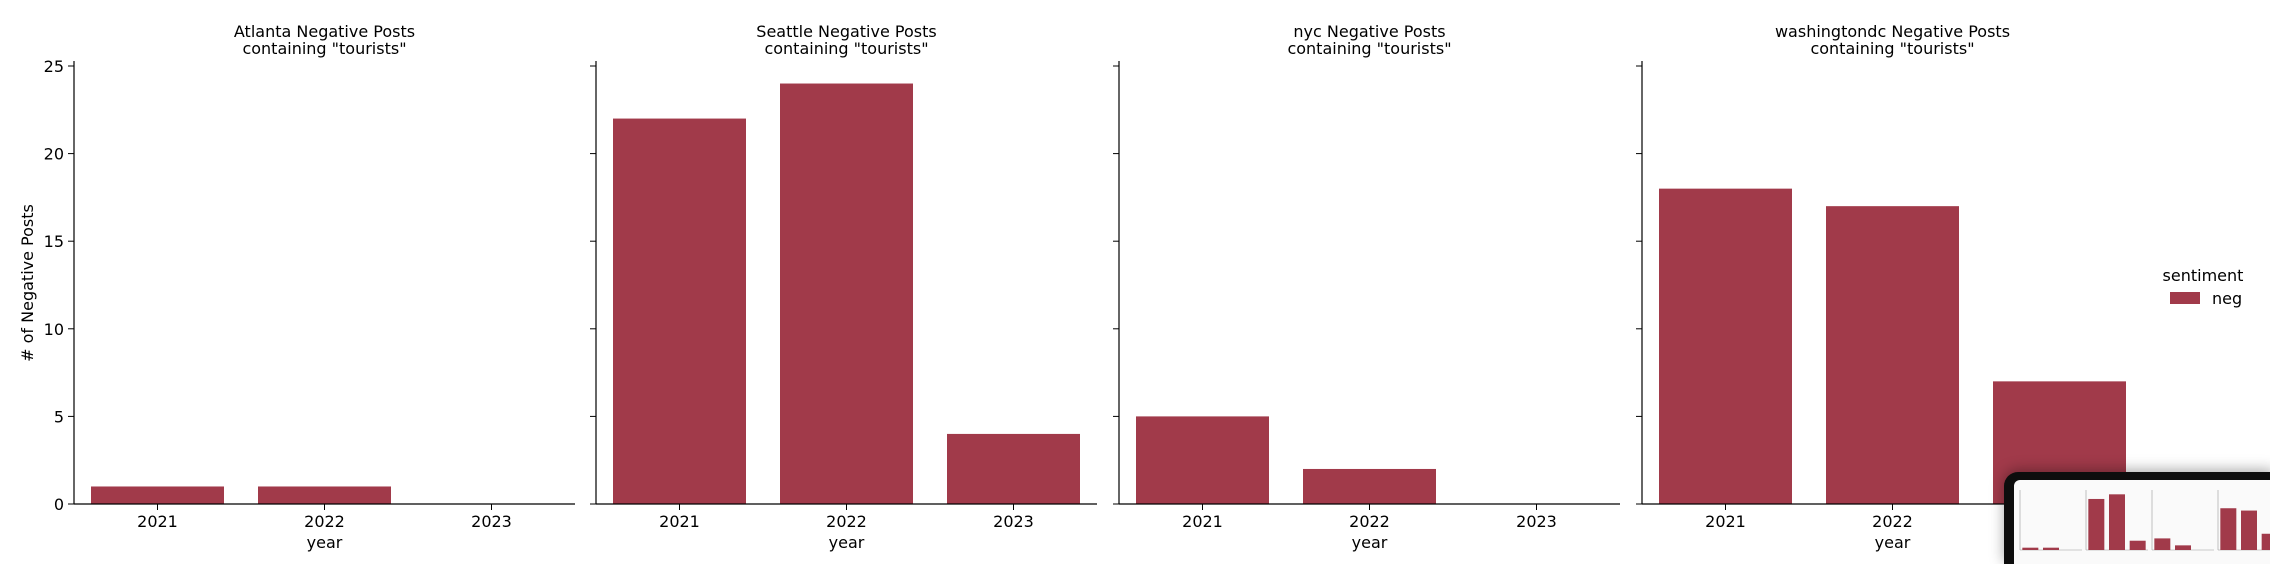 This screenshot has height=564, width=2270. Describe the element at coordinates (1892, 31) in the screenshot. I see `panel-title-line1: washingtondc Negative Posts` at that location.